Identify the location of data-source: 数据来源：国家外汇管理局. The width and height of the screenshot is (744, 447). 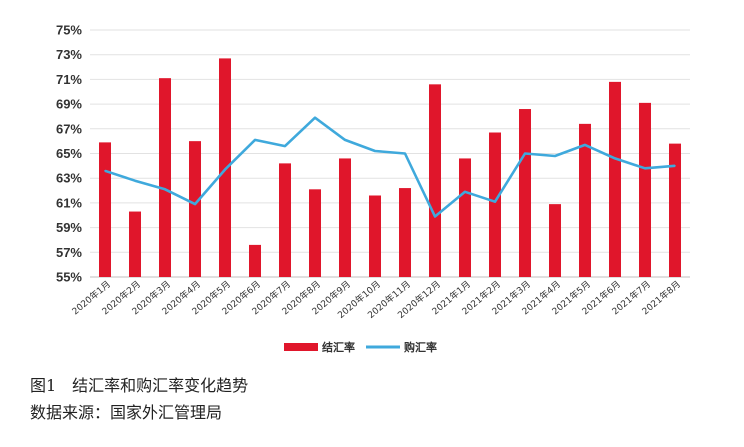
(126, 412).